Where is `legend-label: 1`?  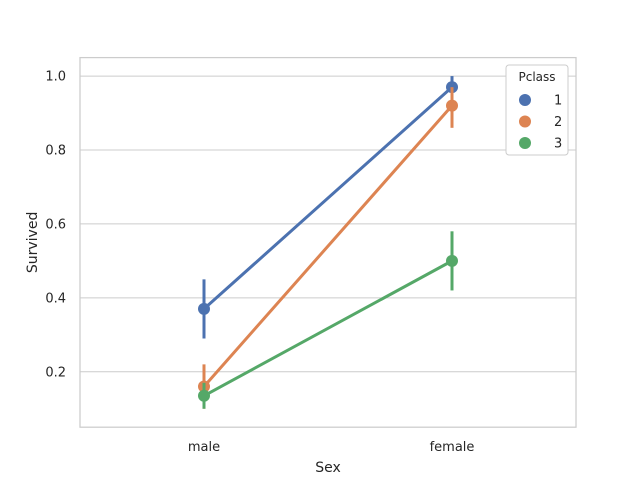 legend-label: 1 is located at coordinates (558, 101).